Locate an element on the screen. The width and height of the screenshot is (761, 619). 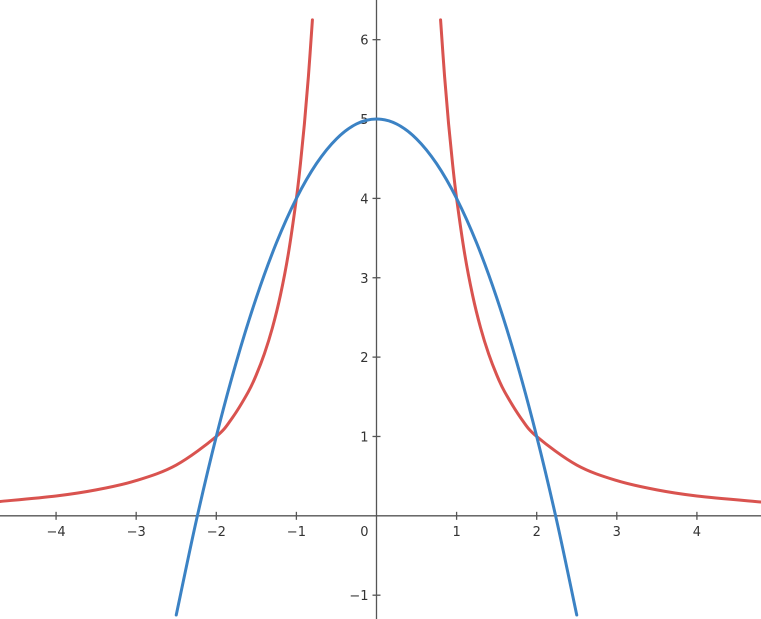
origin-label: 0 is located at coordinates (364, 532).